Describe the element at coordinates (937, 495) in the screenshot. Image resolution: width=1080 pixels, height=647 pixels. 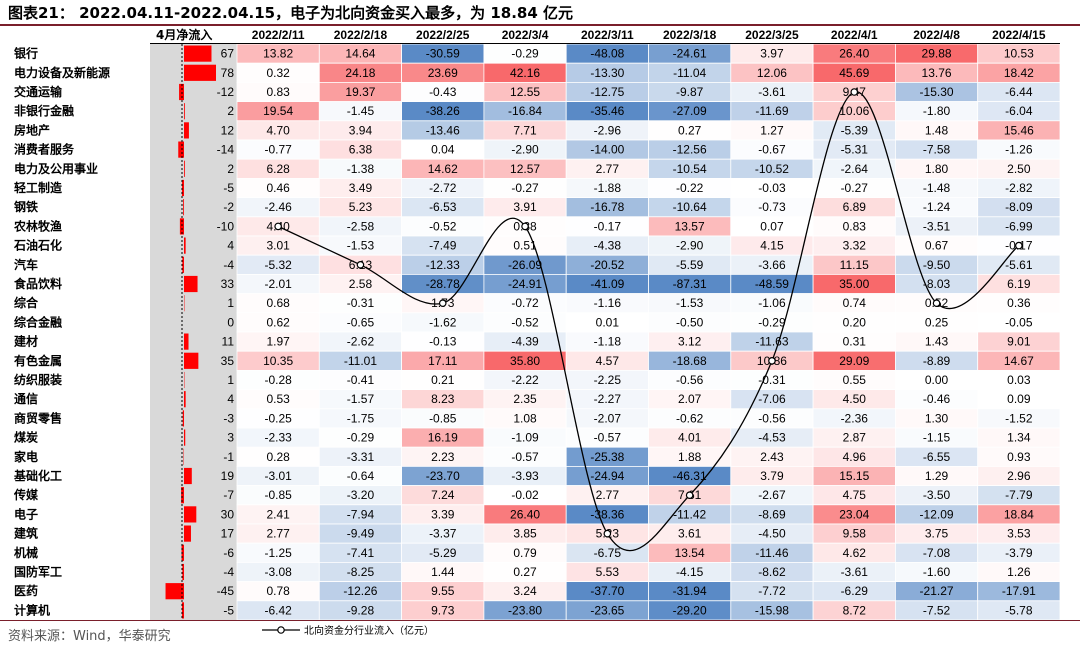
I see `heatmap-cell-value: -3.50` at that location.